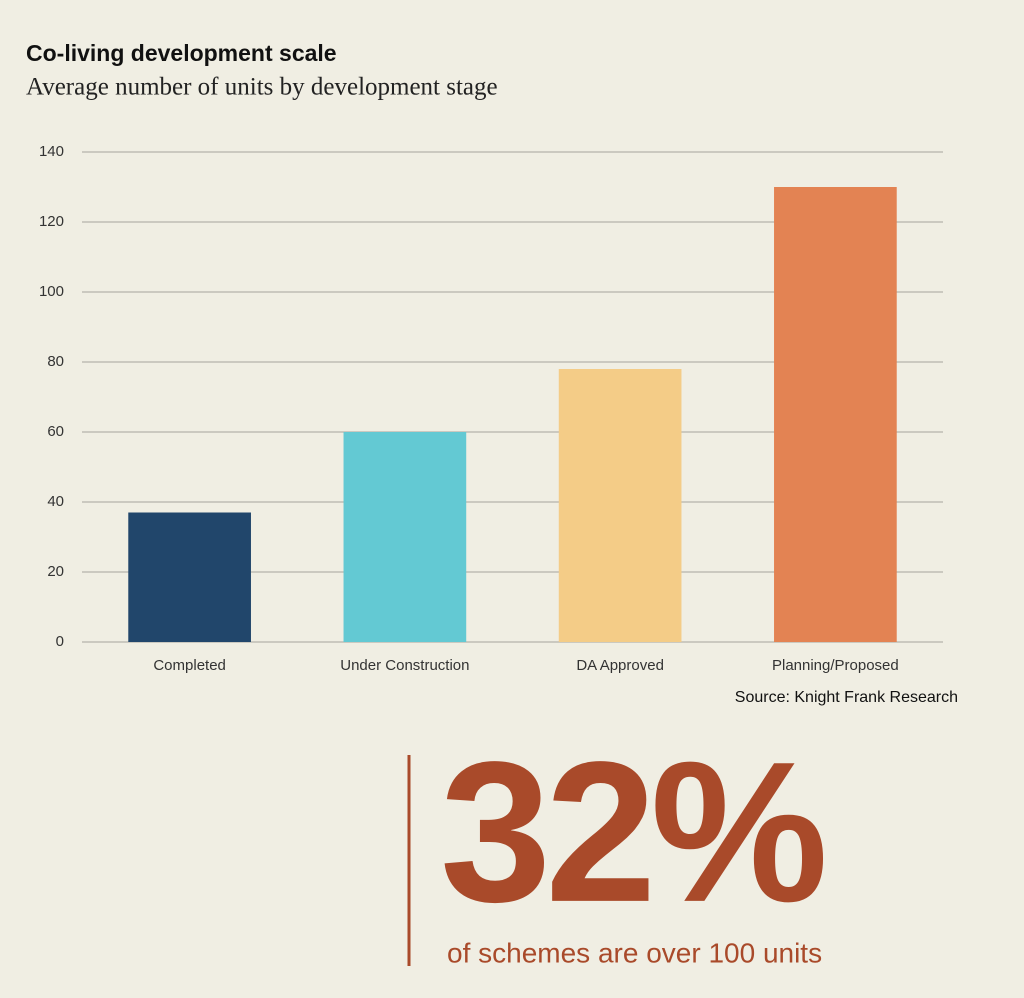  Describe the element at coordinates (51, 291) in the screenshot. I see `y-tick-label: 100` at that location.